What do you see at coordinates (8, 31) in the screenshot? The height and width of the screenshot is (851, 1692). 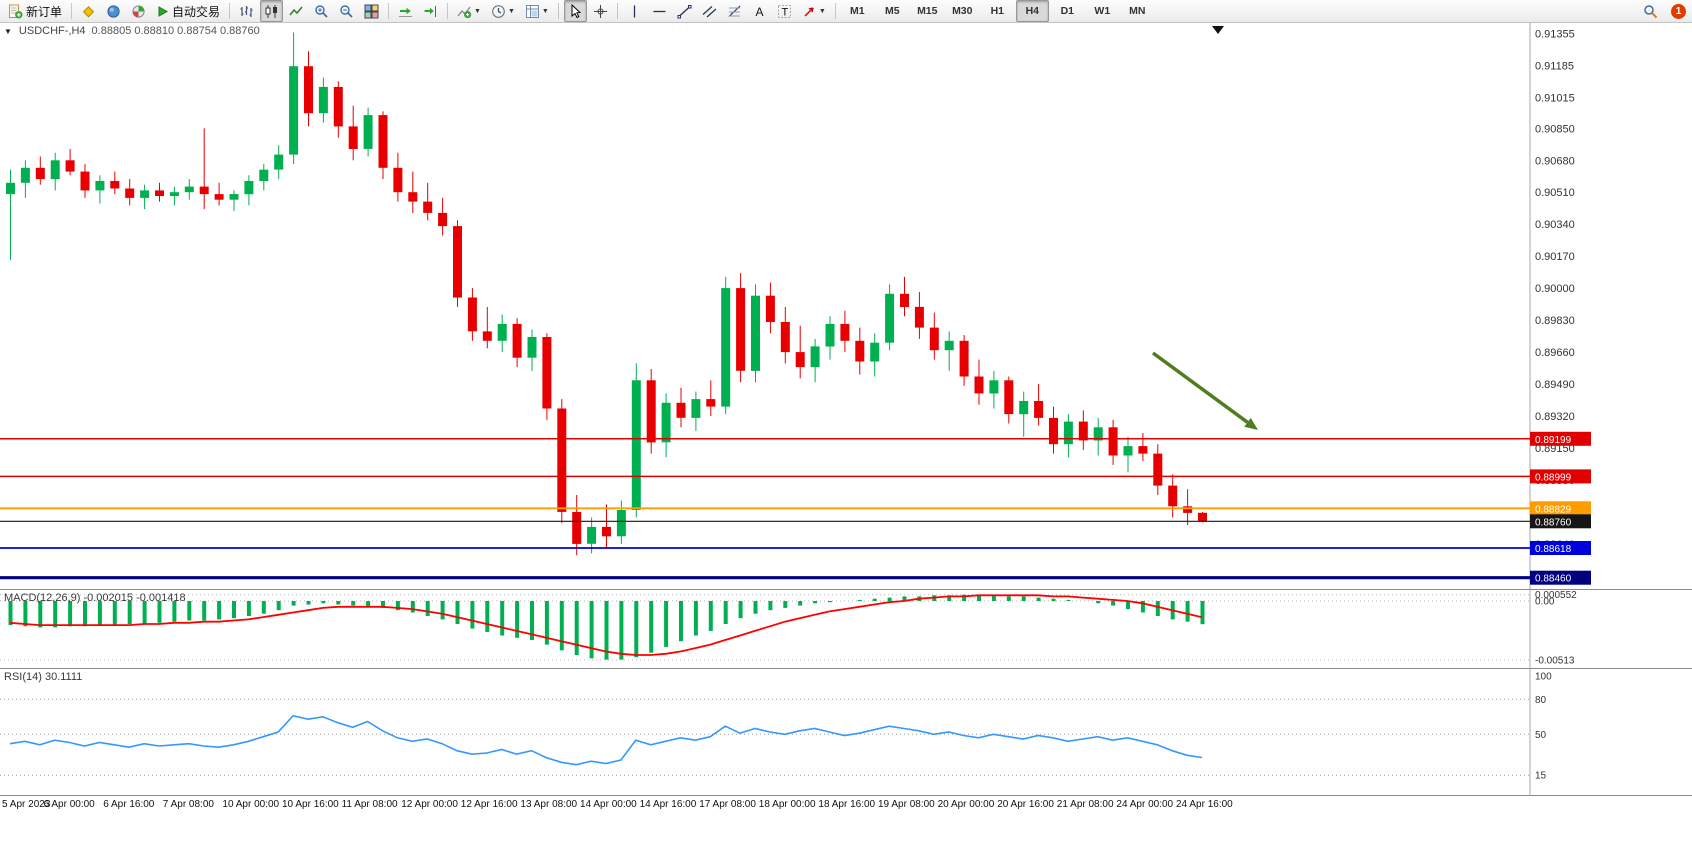 I see `one-click-trading-toggle: ▼` at bounding box center [8, 31].